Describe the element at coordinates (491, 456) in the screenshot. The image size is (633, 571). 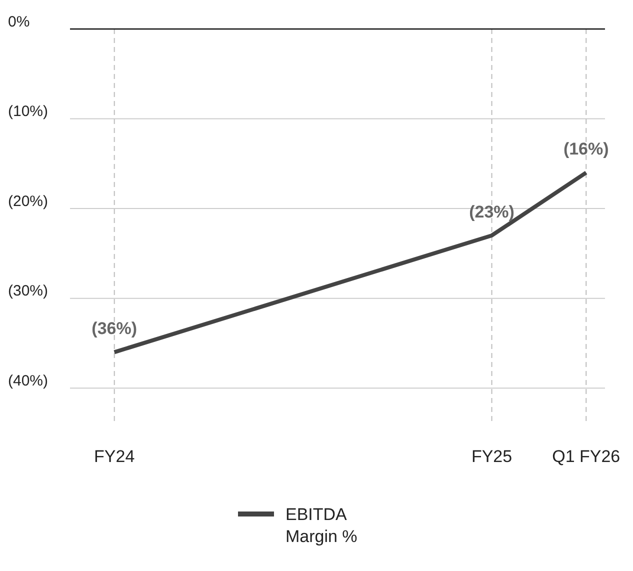
I see `x-tick-label: FY25` at that location.